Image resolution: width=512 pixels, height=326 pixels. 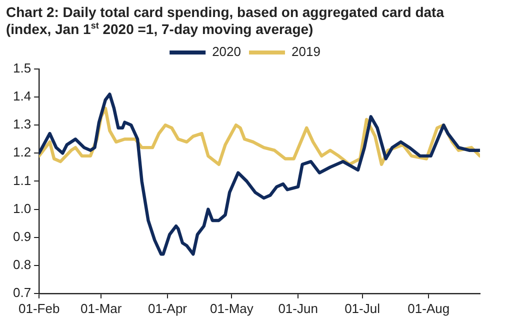 I want to click on y-tick-label: 1.0, so click(x=22, y=208).